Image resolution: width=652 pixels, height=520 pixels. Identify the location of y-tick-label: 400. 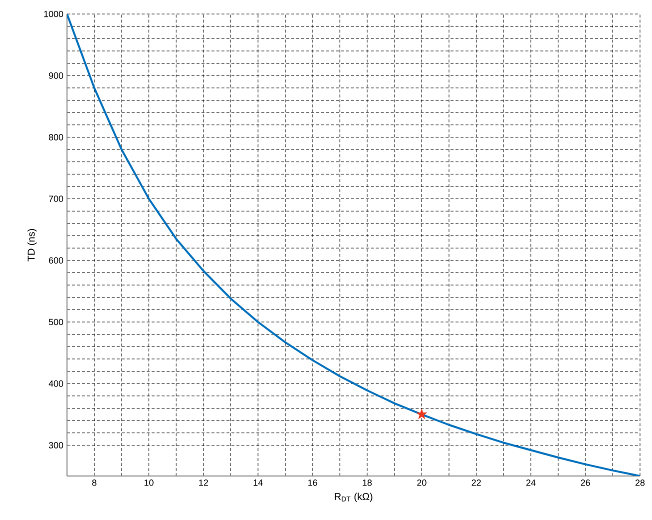
(56, 383).